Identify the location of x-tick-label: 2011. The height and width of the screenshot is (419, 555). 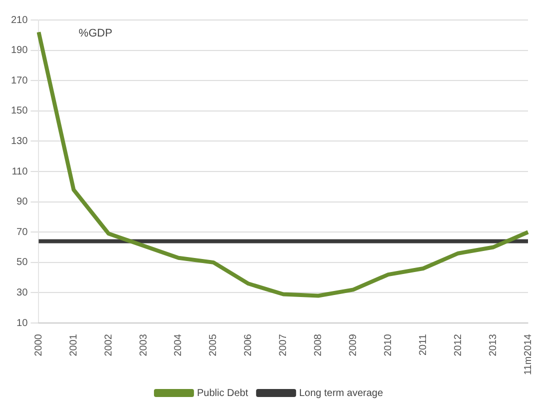
(423, 345).